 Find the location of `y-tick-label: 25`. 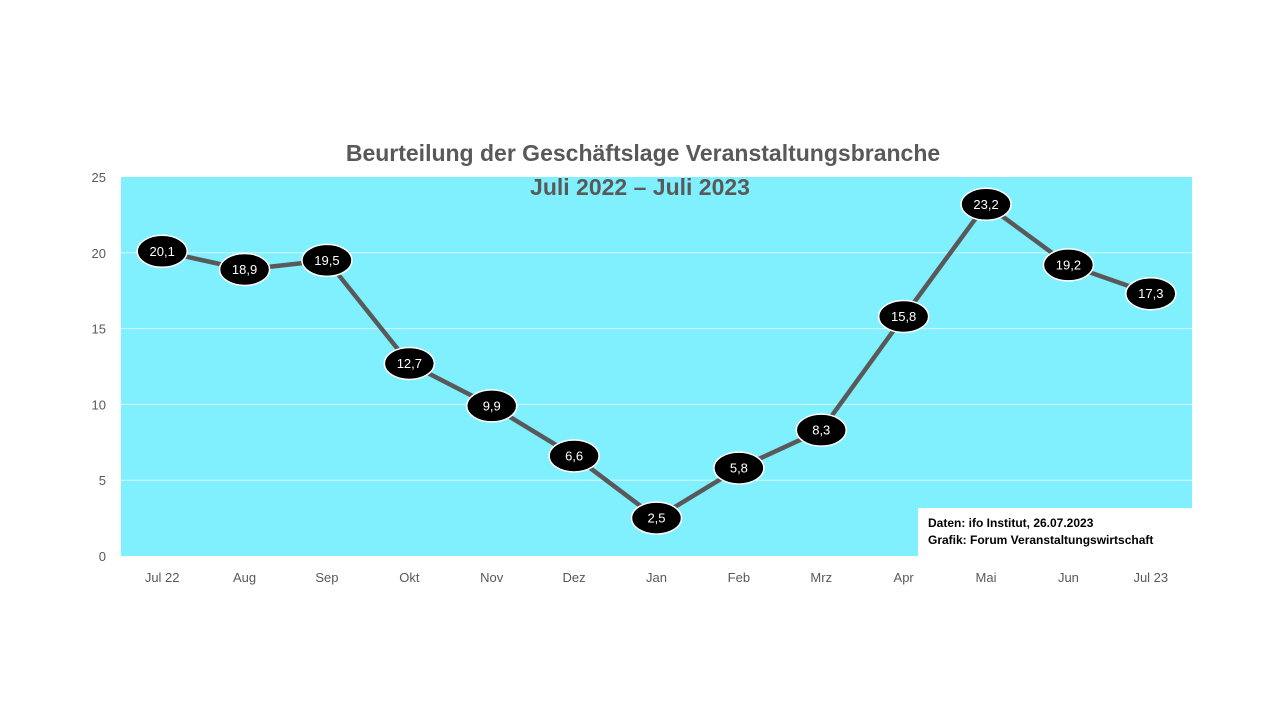

y-tick-label: 25 is located at coordinates (99, 177).